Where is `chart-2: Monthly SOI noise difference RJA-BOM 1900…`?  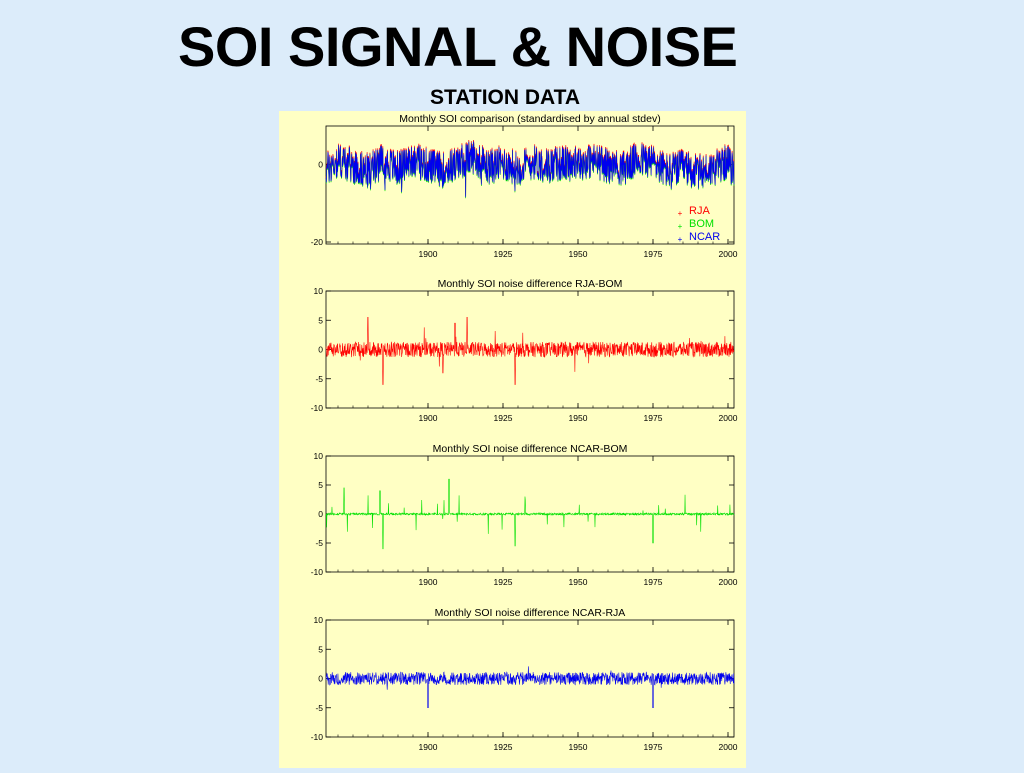 chart-2: Monthly SOI noise difference RJA-BOM 1900… is located at coordinates (524, 350).